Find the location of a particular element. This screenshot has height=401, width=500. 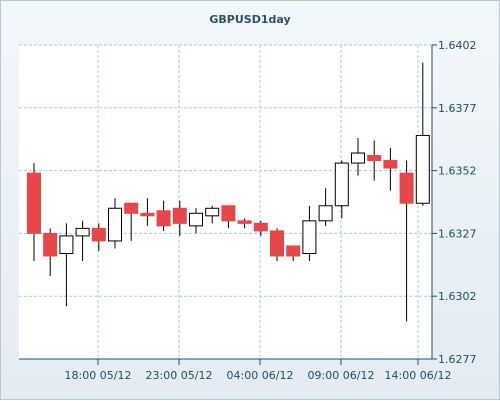

y-tick-label: 1.6302 is located at coordinates (457, 296).